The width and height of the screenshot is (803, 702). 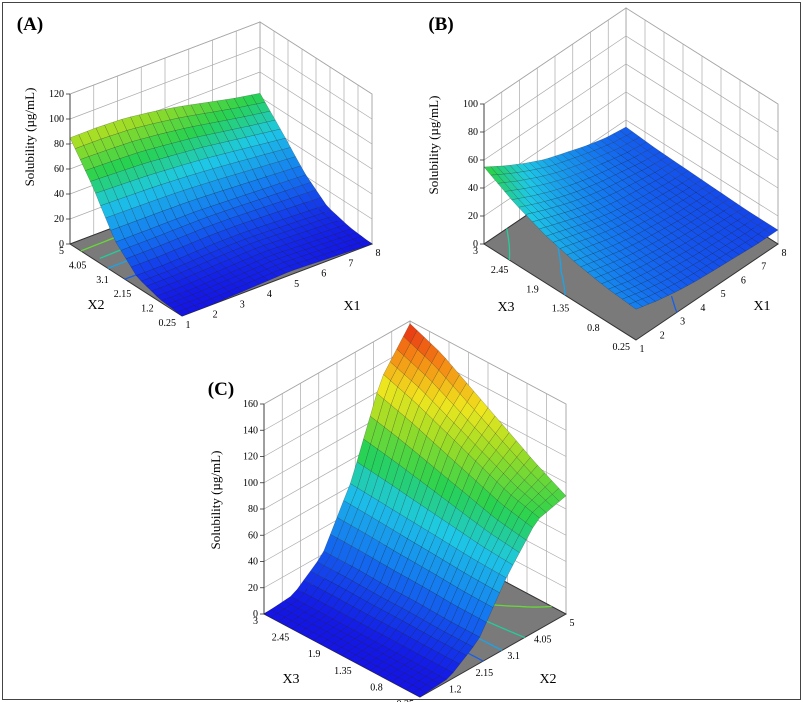 I want to click on y-axis: 0.25 1.2 2.15 3.1 4.05 5, so click(x=117, y=287).